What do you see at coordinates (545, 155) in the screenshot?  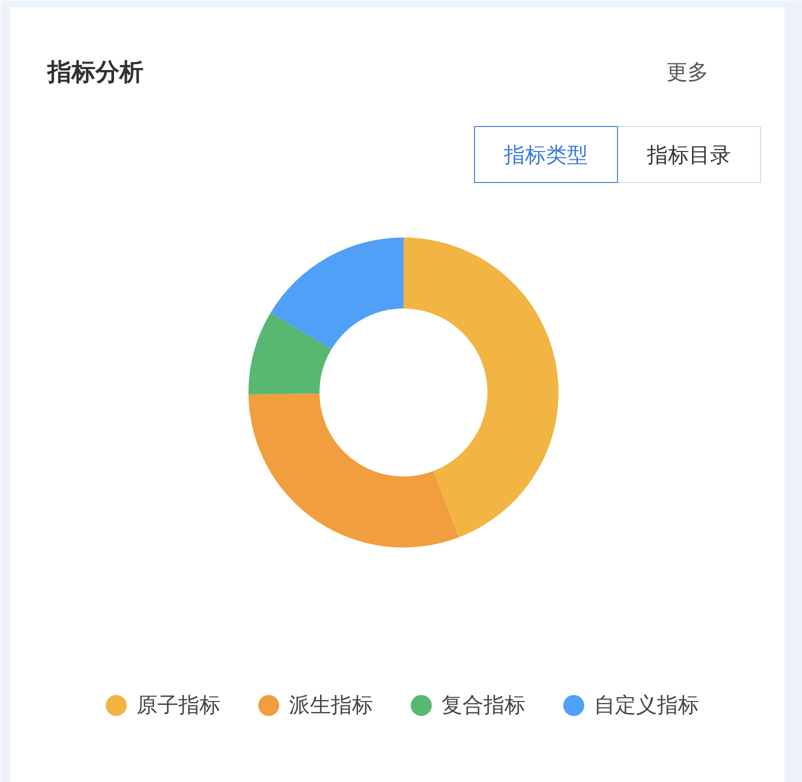 I see `text: 指标类型` at bounding box center [545, 155].